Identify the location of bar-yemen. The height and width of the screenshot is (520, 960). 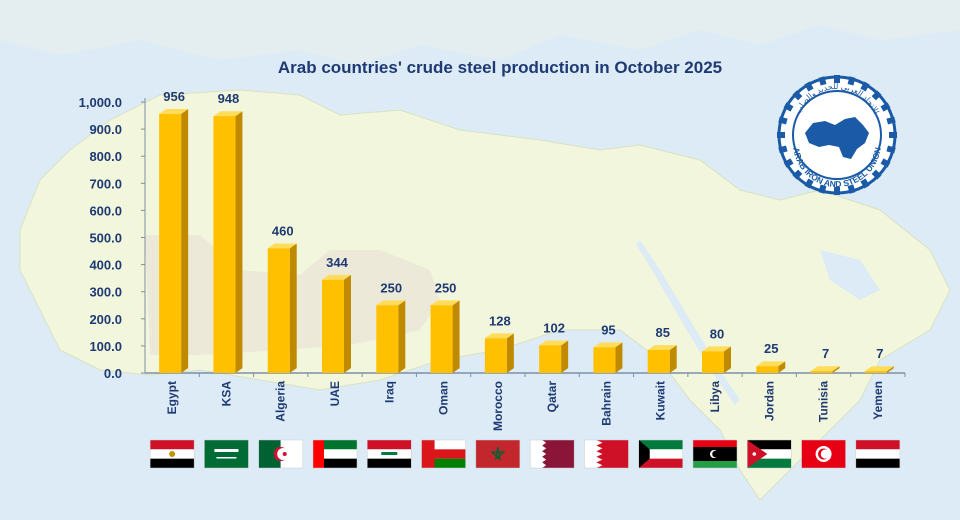
(879, 369).